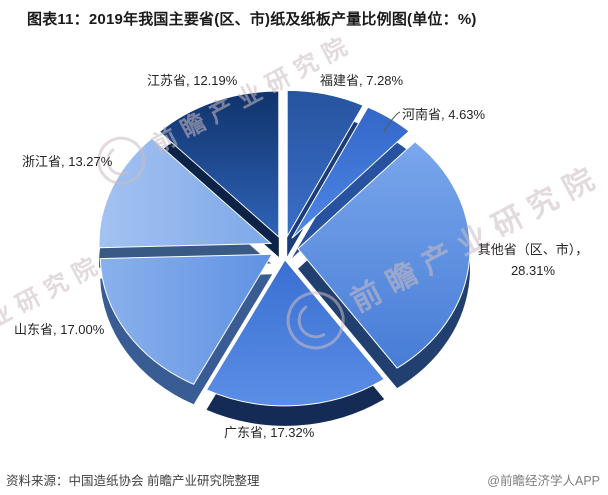  Describe the element at coordinates (533, 249) in the screenshot. I see `slice-label-other-line1: 其他省（区、市），` at that location.